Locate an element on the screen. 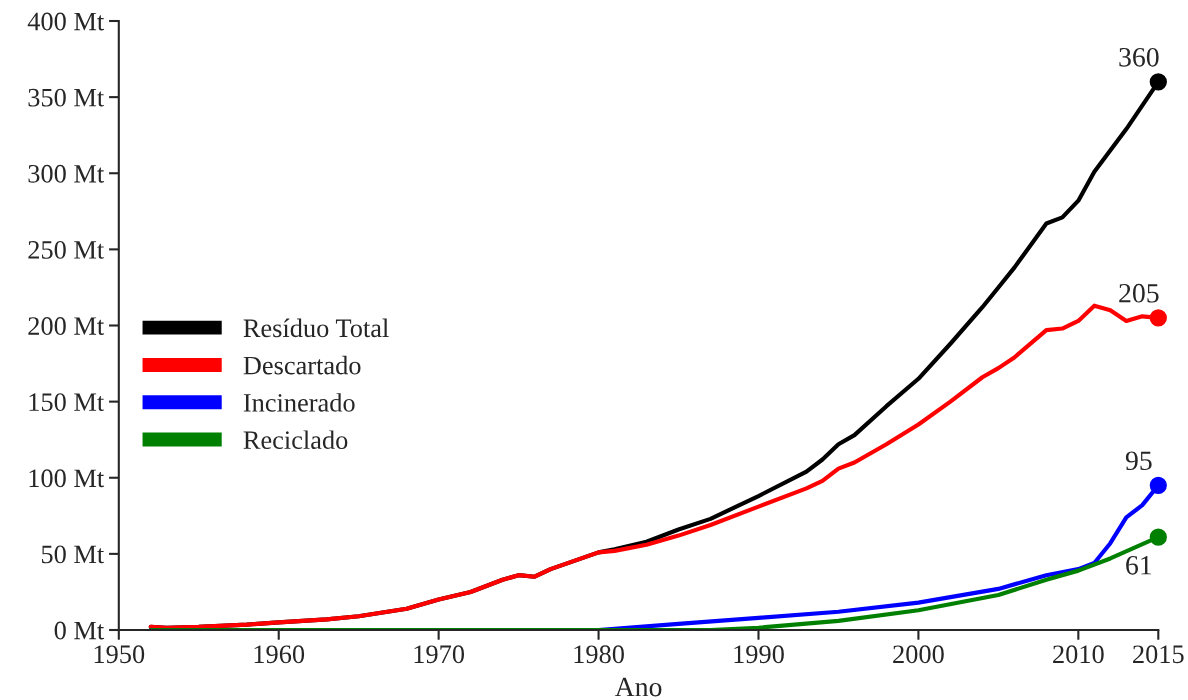 The height and width of the screenshot is (700, 1188). x-tick-label: 1960 is located at coordinates (279, 654).